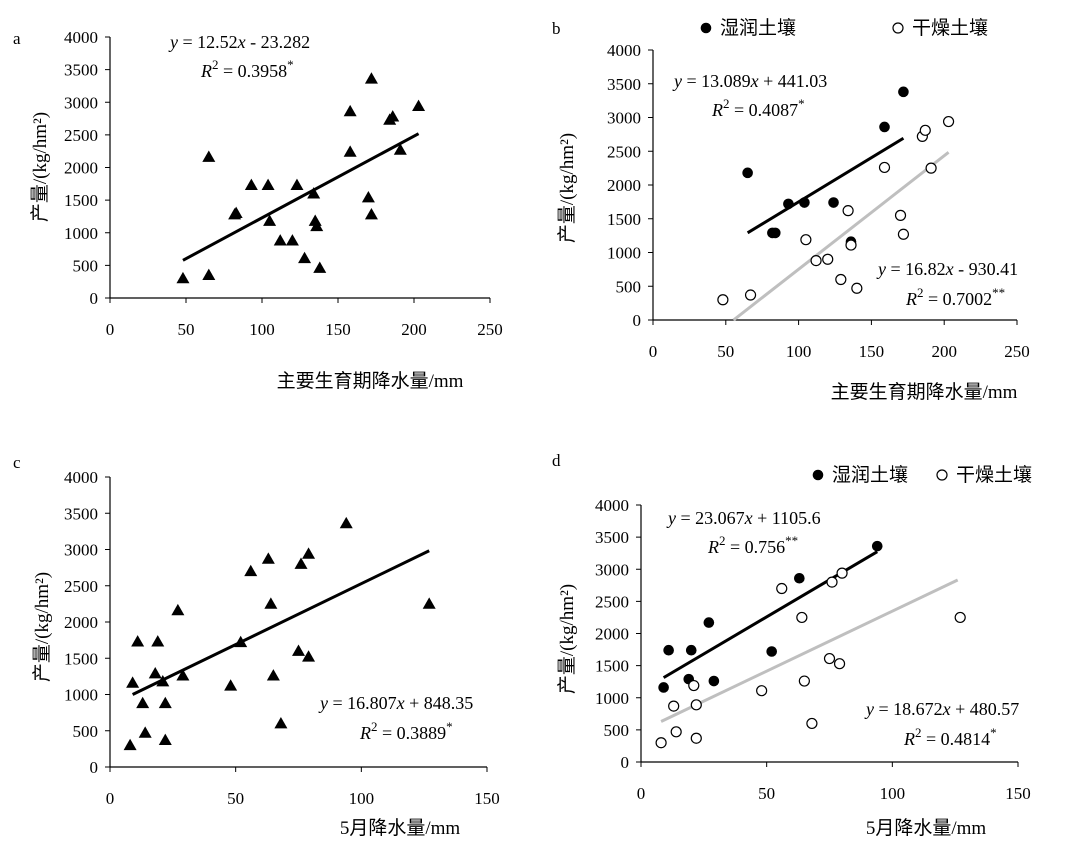  I want to click on x-axis-label: 5月降水量/mm, so click(400, 828).